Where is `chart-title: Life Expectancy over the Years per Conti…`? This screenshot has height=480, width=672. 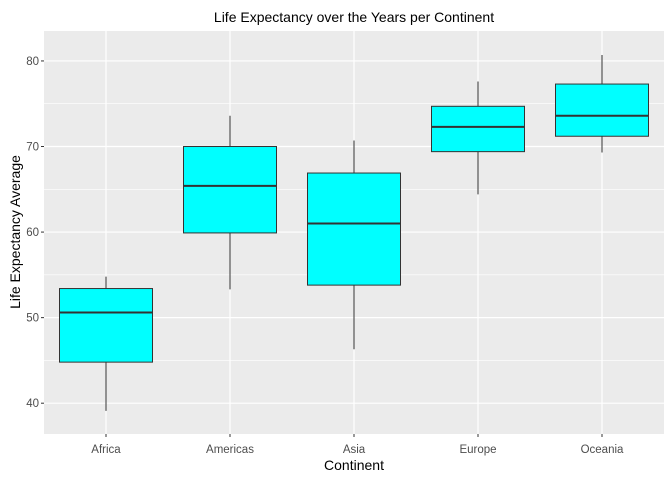
chart-title: Life Expectancy over the Years per Conti… is located at coordinates (354, 17).